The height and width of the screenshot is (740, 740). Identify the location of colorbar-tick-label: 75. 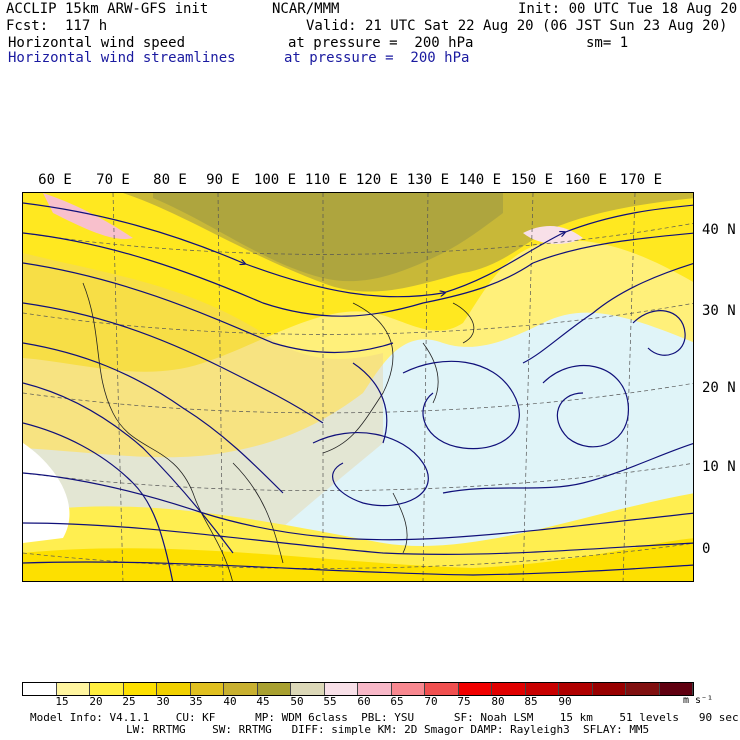
(464, 701).